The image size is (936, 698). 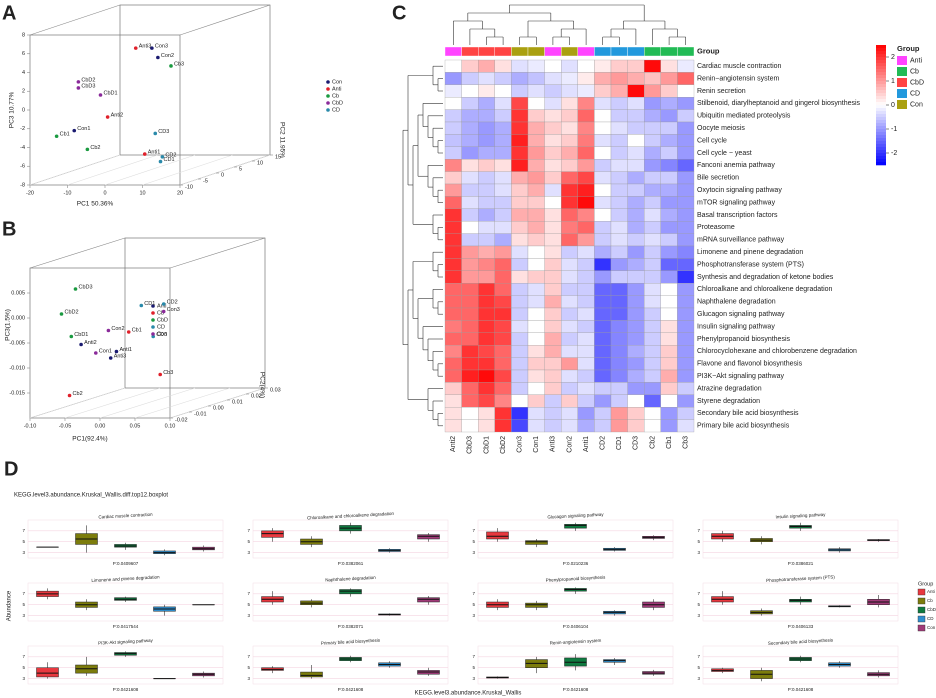 What do you see at coordinates (800, 578) in the screenshot?
I see `subplot-title: Phosphotransferase system (PTS)` at bounding box center [800, 578].